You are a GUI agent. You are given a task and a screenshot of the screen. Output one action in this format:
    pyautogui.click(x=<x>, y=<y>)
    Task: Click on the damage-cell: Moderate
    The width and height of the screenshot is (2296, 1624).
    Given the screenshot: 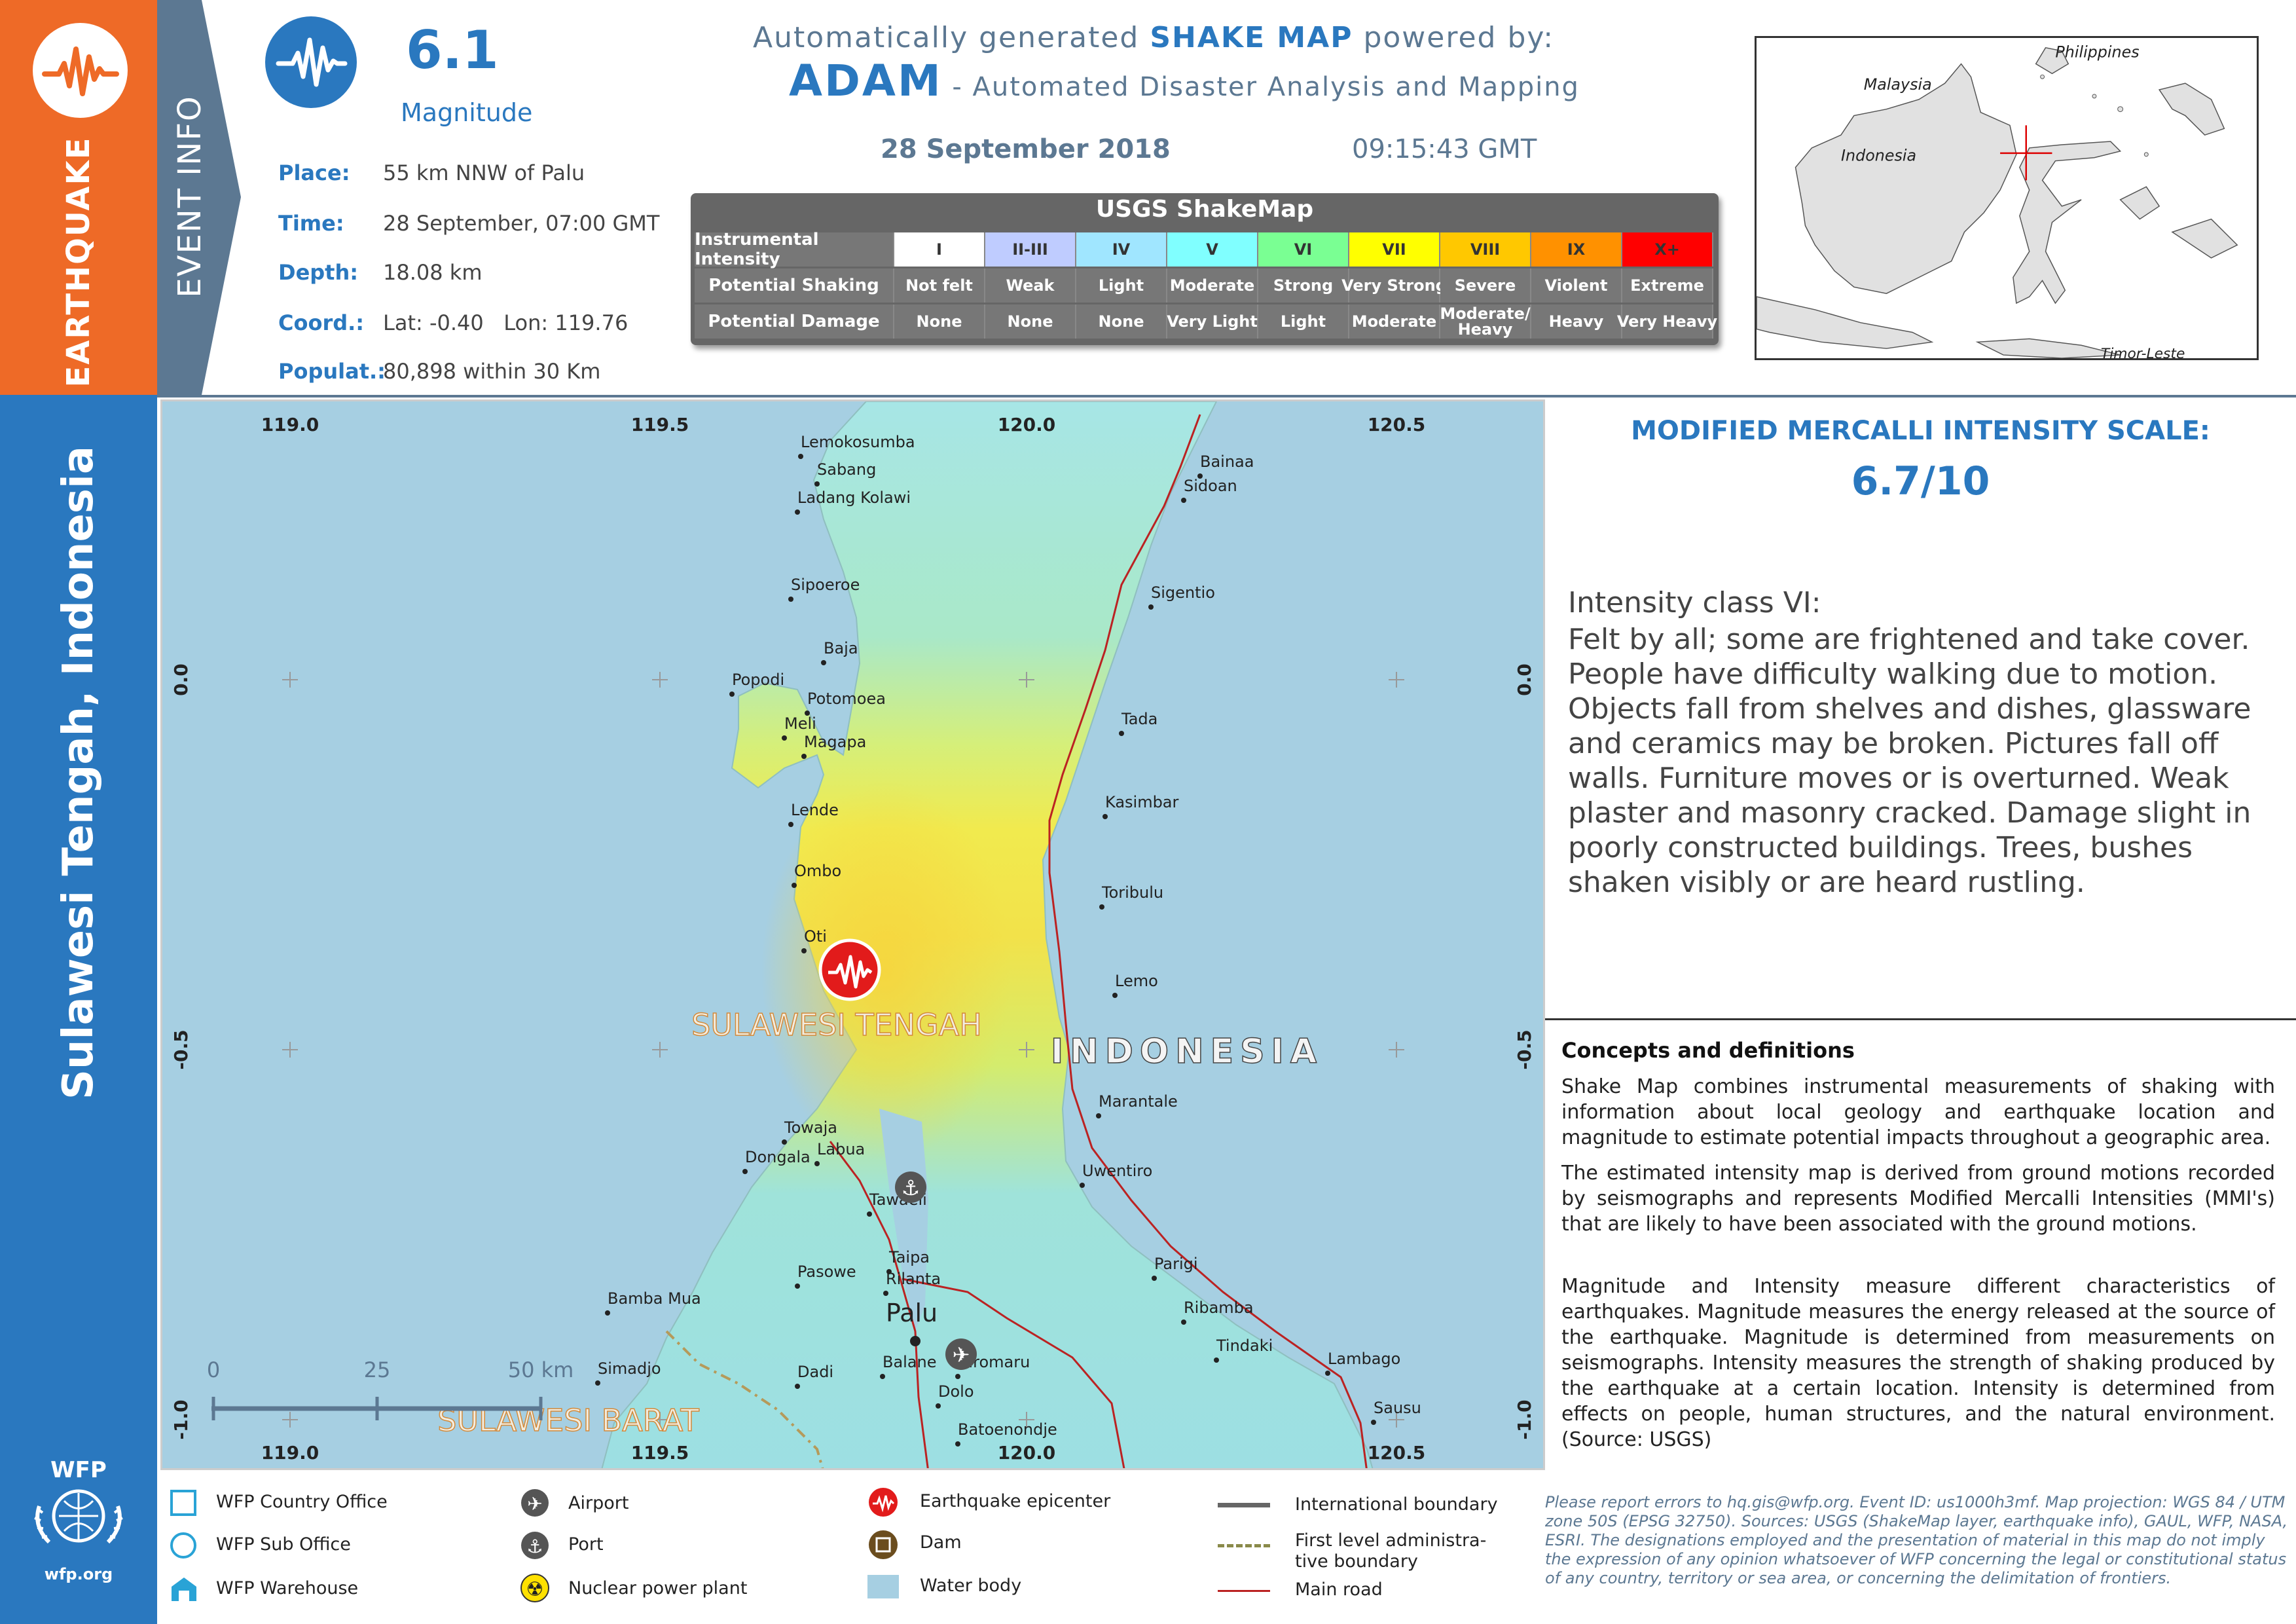 What is the action you would take?
    pyautogui.click(x=1394, y=321)
    